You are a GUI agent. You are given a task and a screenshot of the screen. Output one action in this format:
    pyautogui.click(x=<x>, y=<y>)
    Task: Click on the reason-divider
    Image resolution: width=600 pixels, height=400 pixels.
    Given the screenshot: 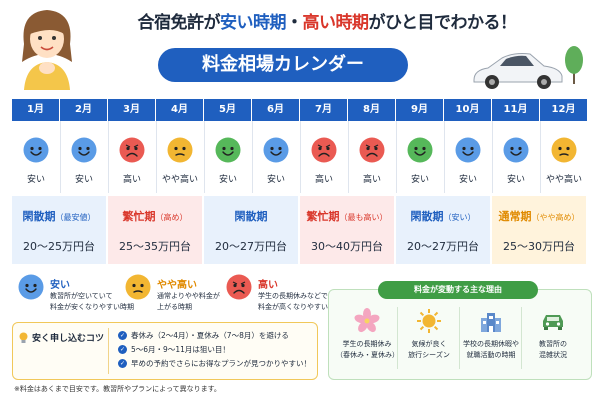 What is the action you would take?
    pyautogui.click(x=521, y=338)
    